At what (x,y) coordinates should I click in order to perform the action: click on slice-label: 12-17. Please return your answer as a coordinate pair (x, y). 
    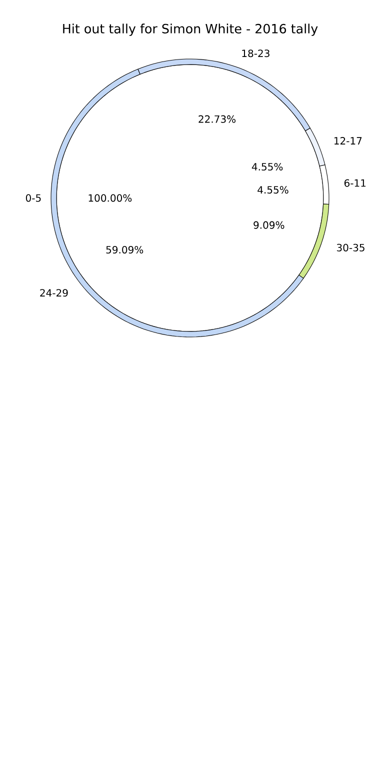
    Looking at the image, I should click on (348, 140).